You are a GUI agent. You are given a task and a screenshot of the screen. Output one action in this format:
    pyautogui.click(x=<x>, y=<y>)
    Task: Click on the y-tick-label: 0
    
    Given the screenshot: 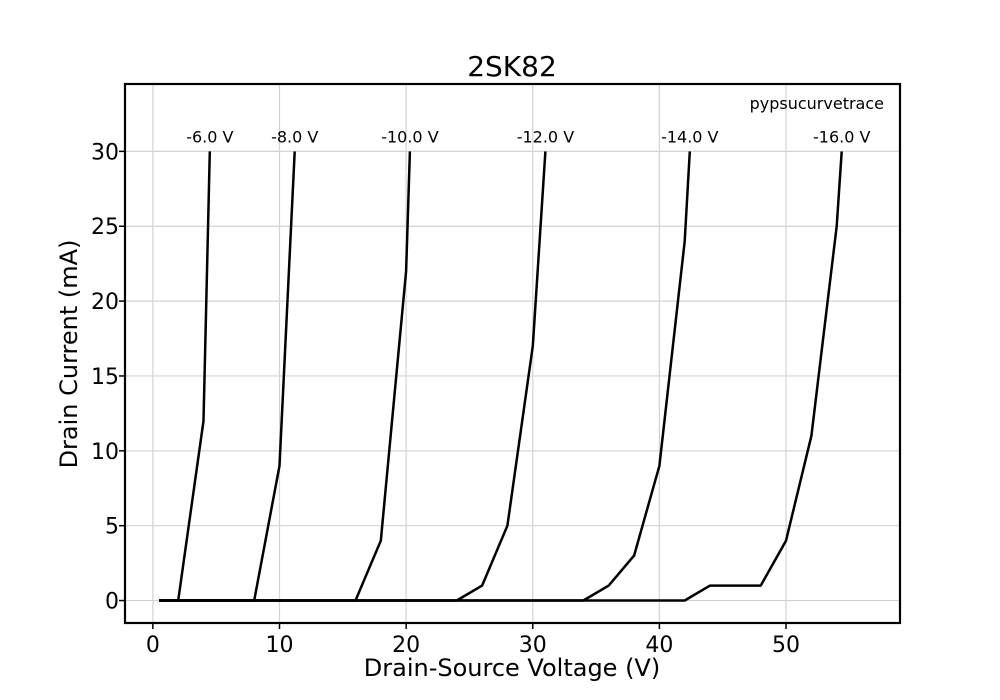 What is the action you would take?
    pyautogui.click(x=112, y=602)
    